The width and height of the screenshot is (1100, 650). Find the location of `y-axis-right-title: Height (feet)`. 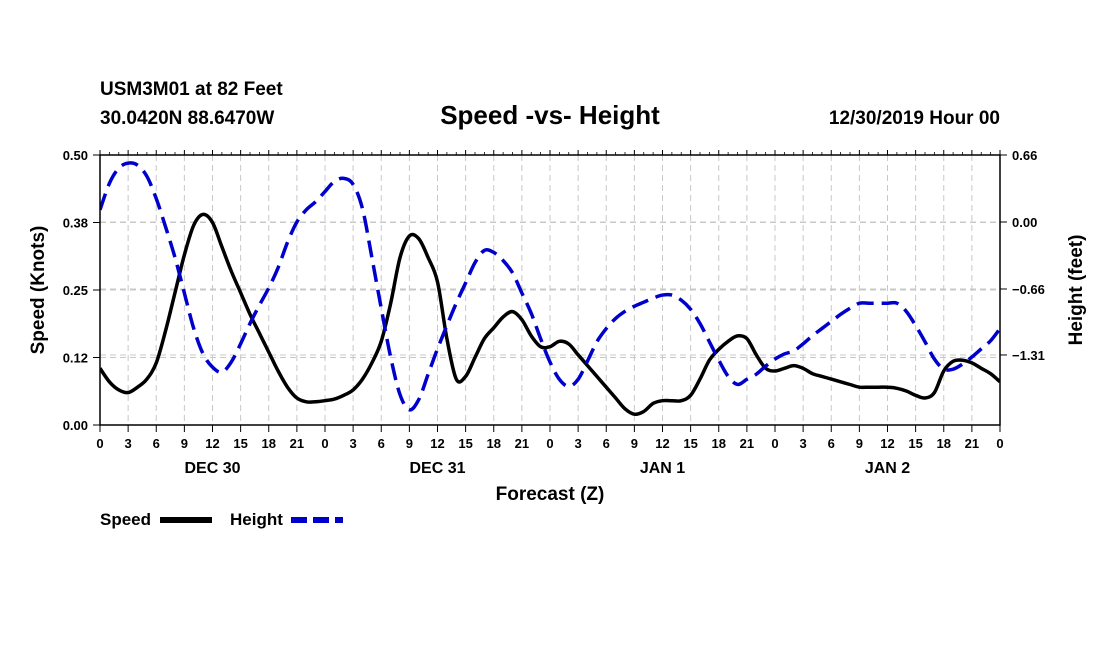

y-axis-right-title: Height (feet) is located at coordinates (1076, 290).